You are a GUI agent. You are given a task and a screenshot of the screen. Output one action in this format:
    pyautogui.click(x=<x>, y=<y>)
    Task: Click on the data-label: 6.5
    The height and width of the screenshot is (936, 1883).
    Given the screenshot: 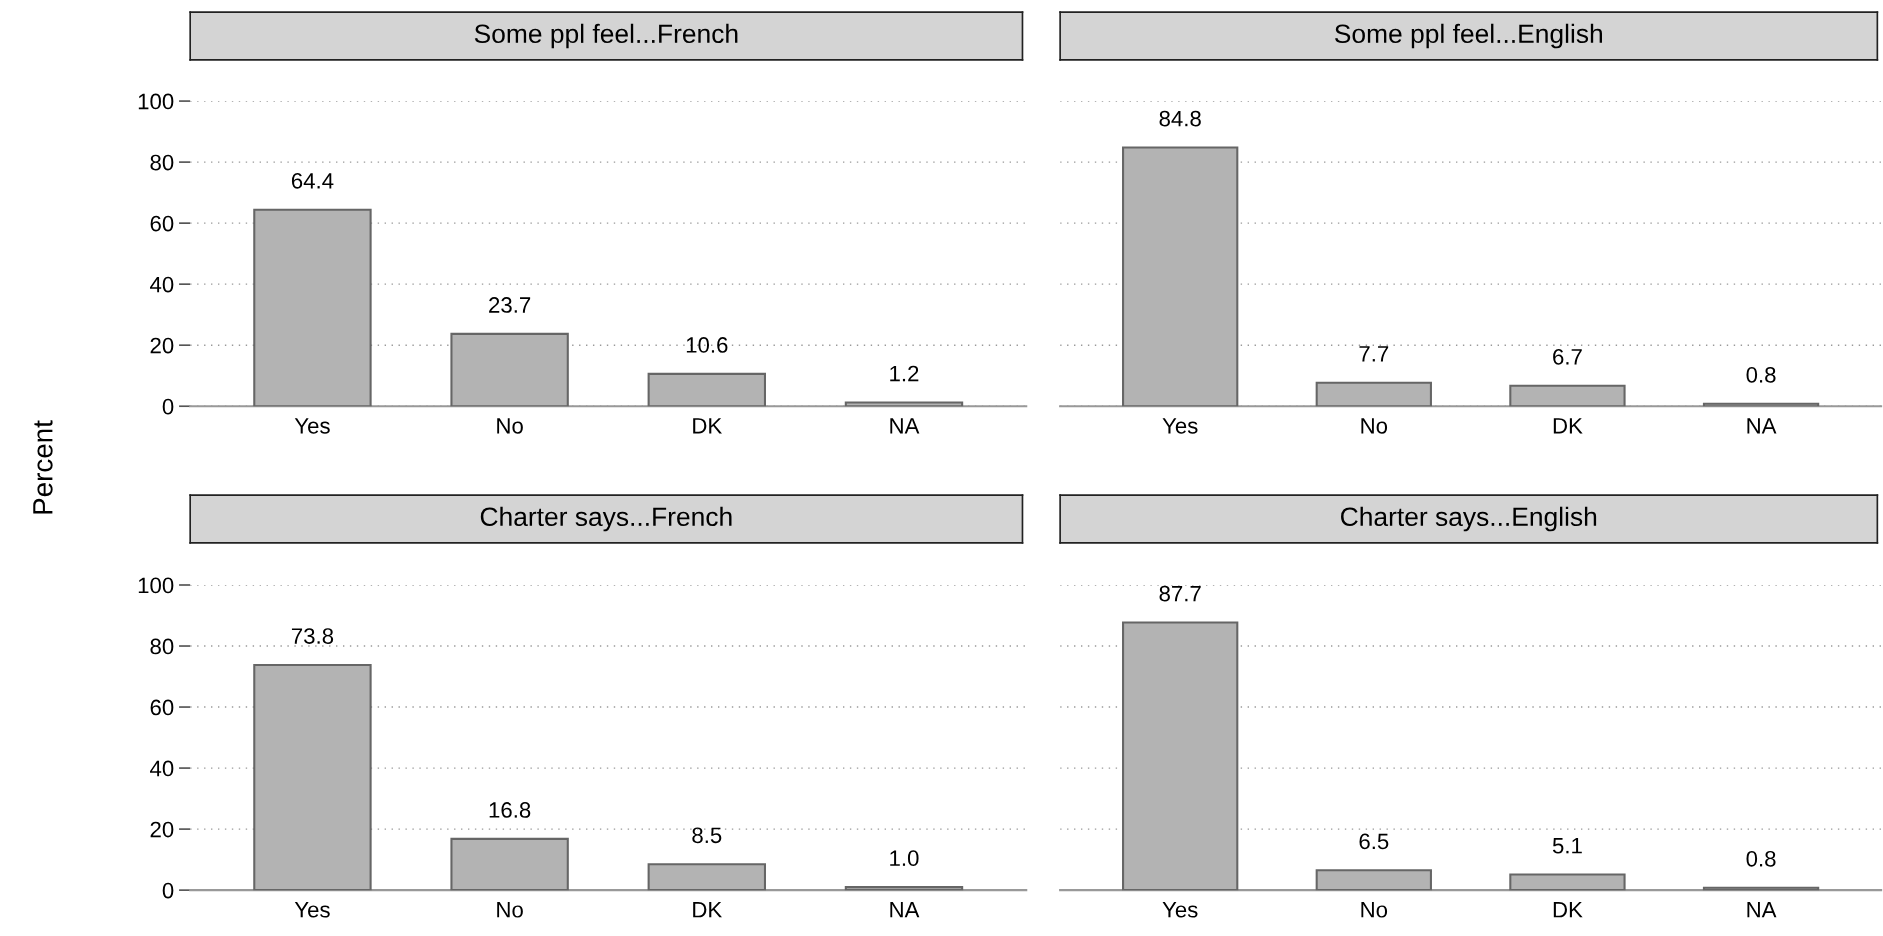 What is the action you would take?
    pyautogui.click(x=1374, y=841)
    